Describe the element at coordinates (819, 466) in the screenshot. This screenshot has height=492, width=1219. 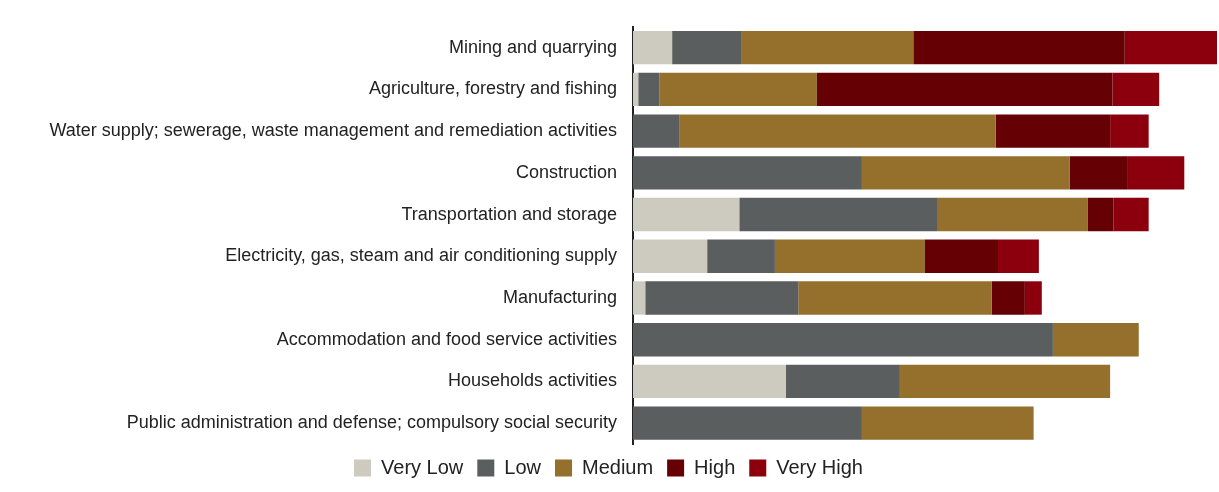
I see `legend-label: Very High` at that location.